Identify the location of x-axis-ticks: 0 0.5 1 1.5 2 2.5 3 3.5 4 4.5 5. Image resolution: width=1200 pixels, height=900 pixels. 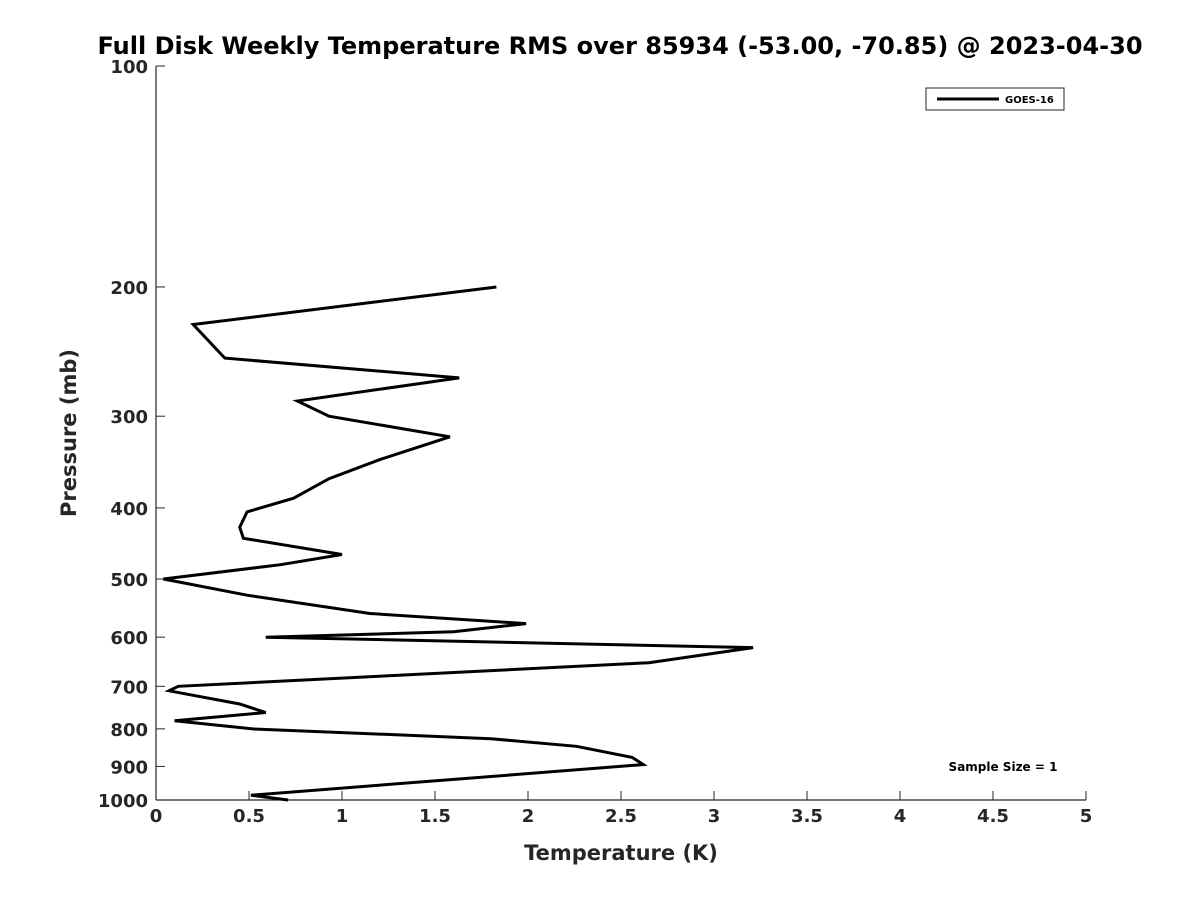
(621, 809).